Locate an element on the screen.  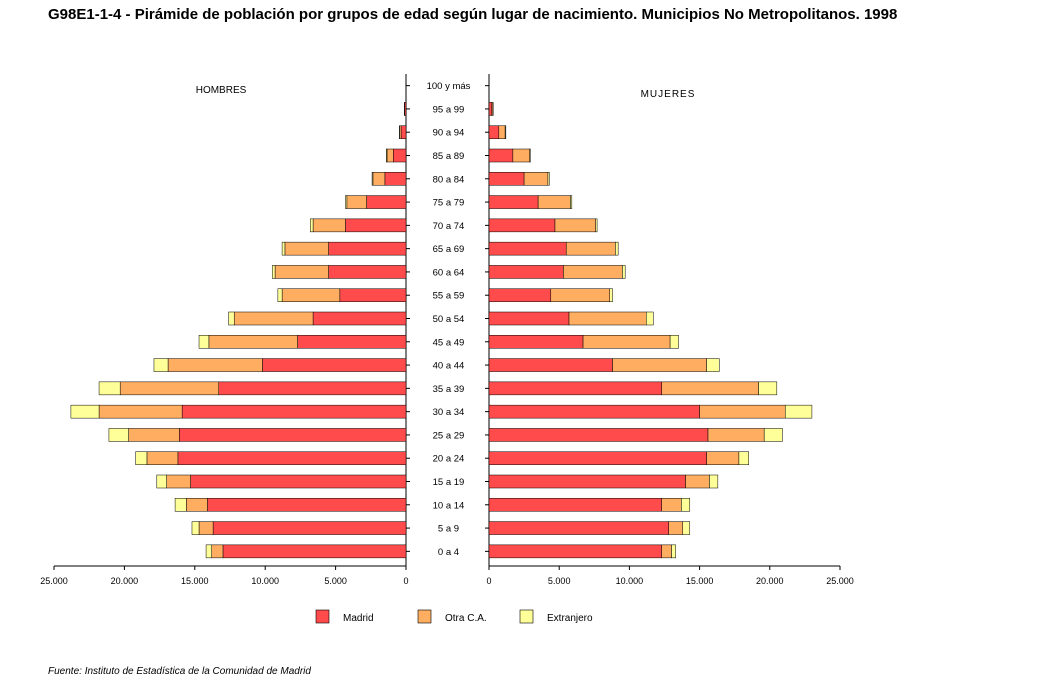
left-x-tick-label: 0 is located at coordinates (405, 581).